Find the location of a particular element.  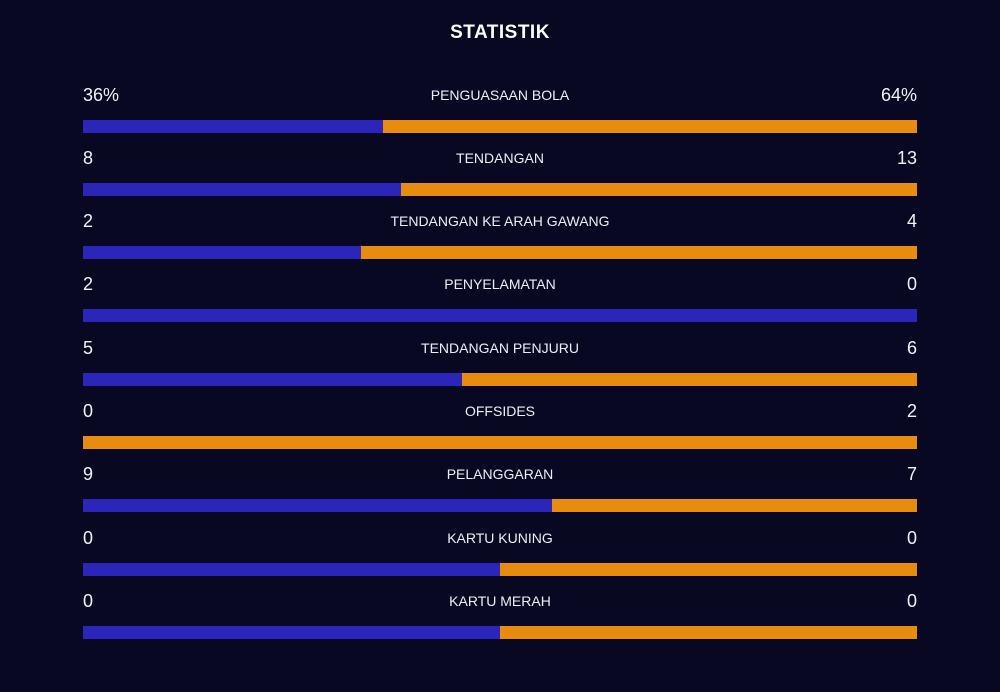

away-value: 13 is located at coordinates (906, 158).